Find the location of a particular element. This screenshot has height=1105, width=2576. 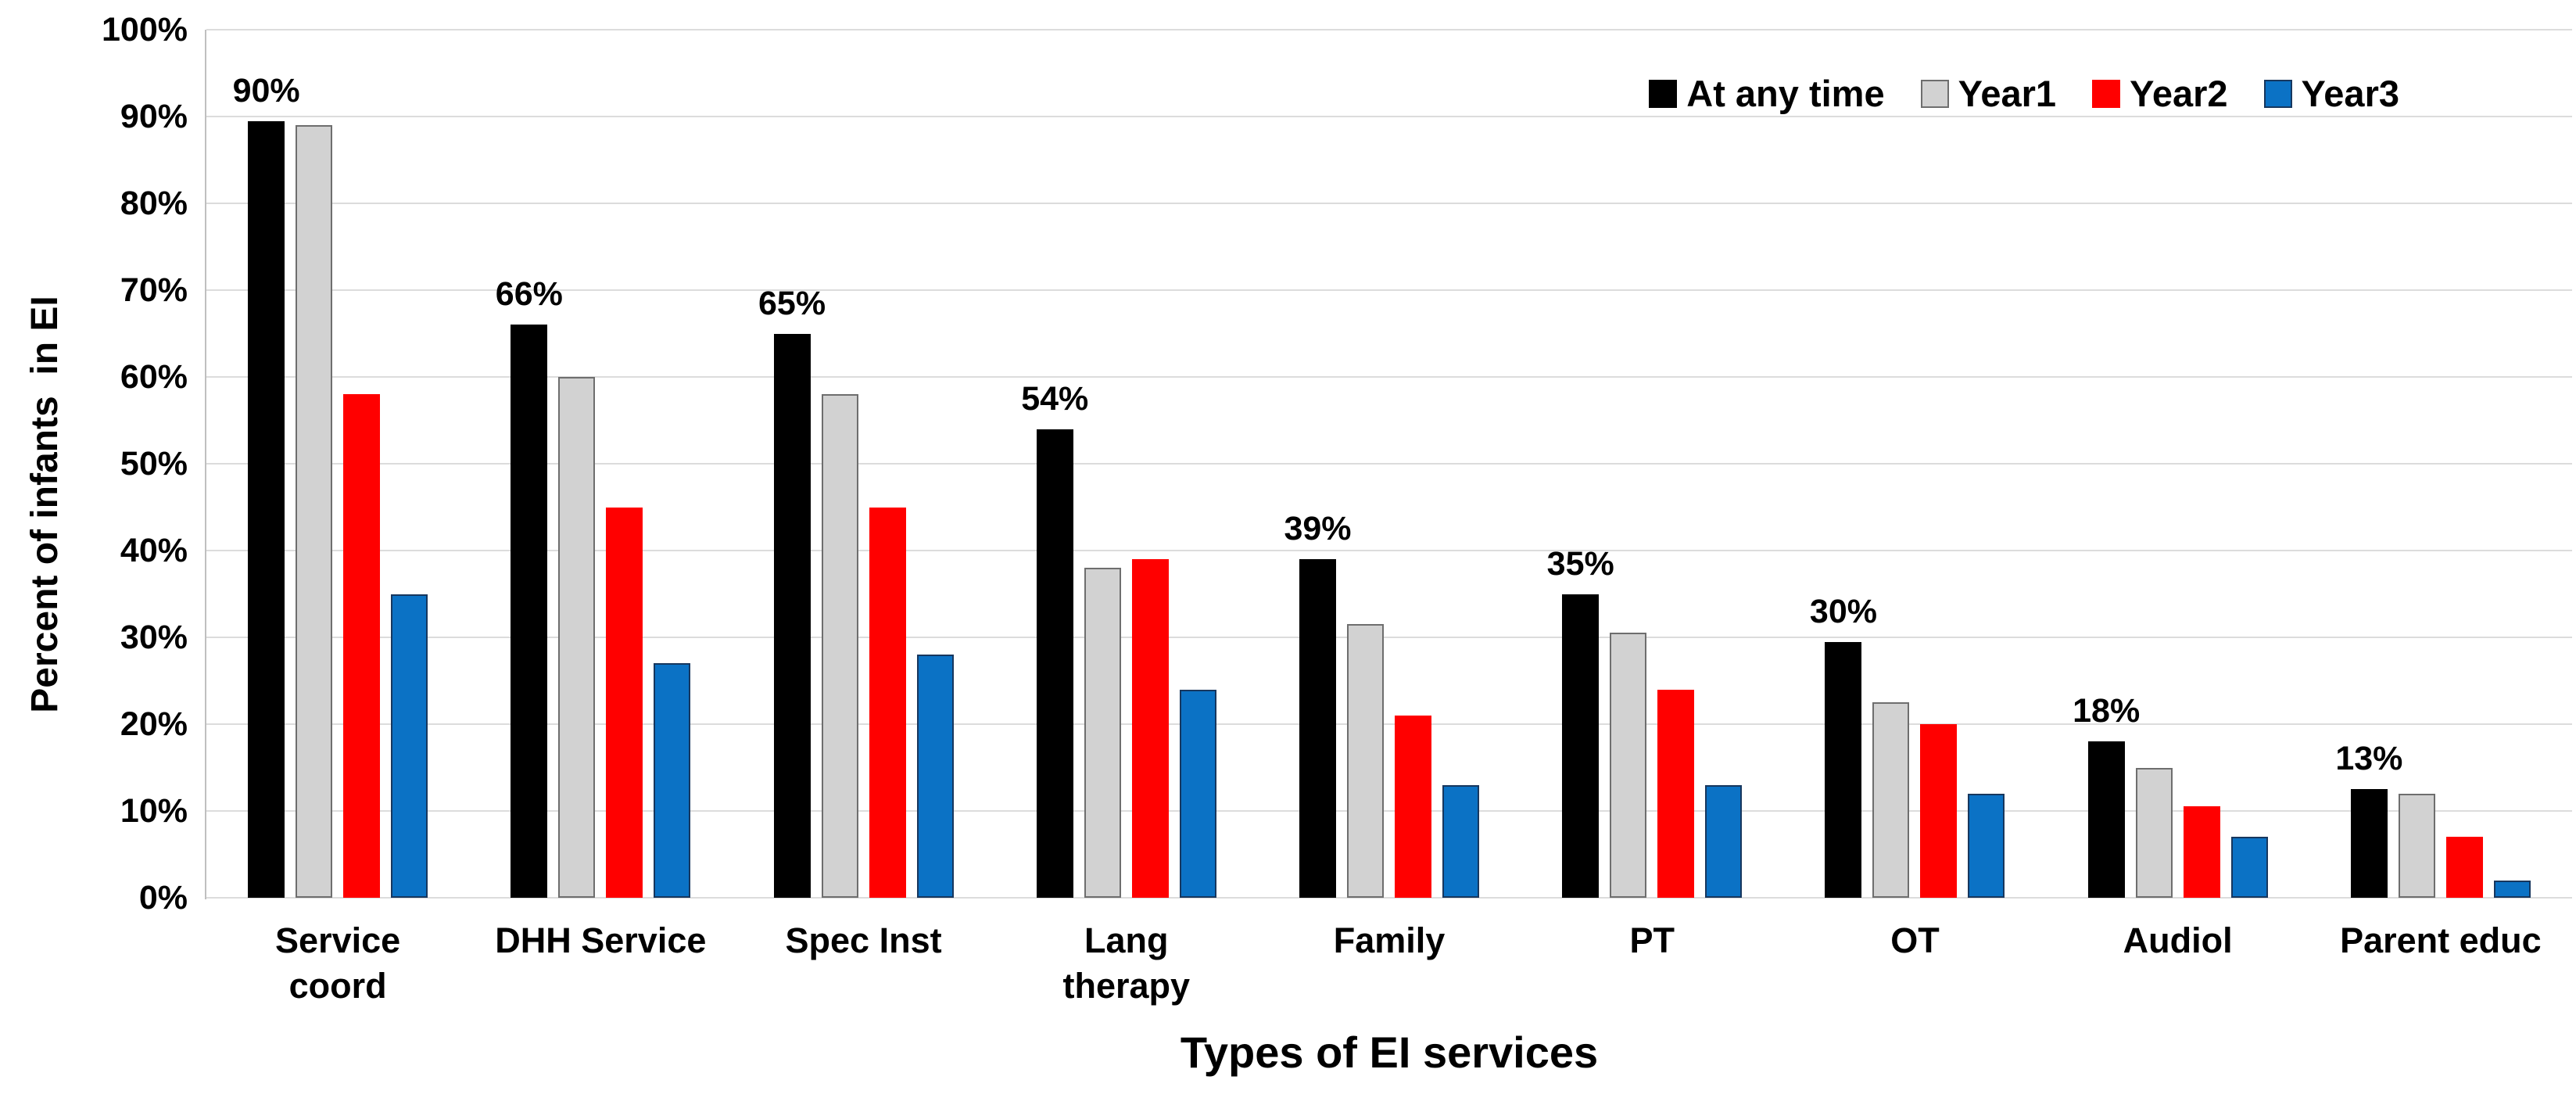

bar-value-label: 66% is located at coordinates (529, 294).